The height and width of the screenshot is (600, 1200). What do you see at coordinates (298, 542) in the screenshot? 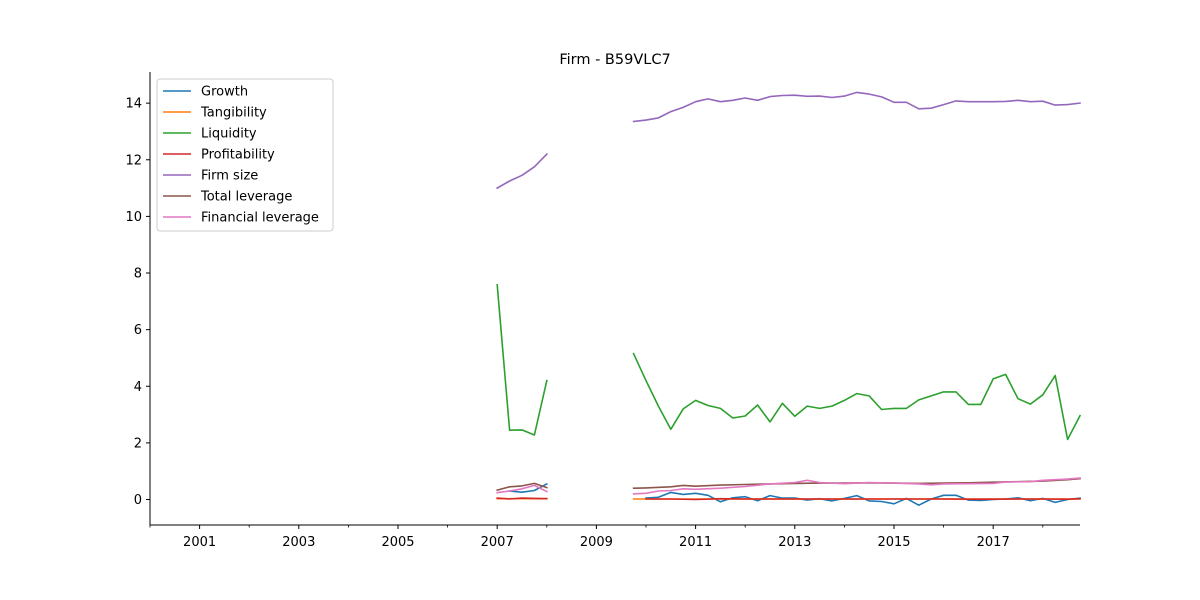
I see `x-tick-label: 2003` at bounding box center [298, 542].